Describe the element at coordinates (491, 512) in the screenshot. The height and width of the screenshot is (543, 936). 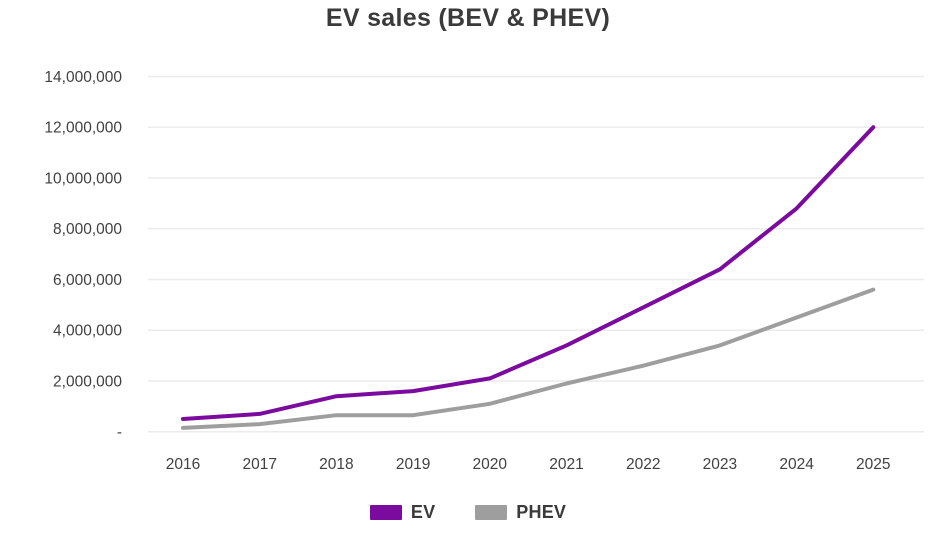
I see `phev-series-swatch-icon` at that location.